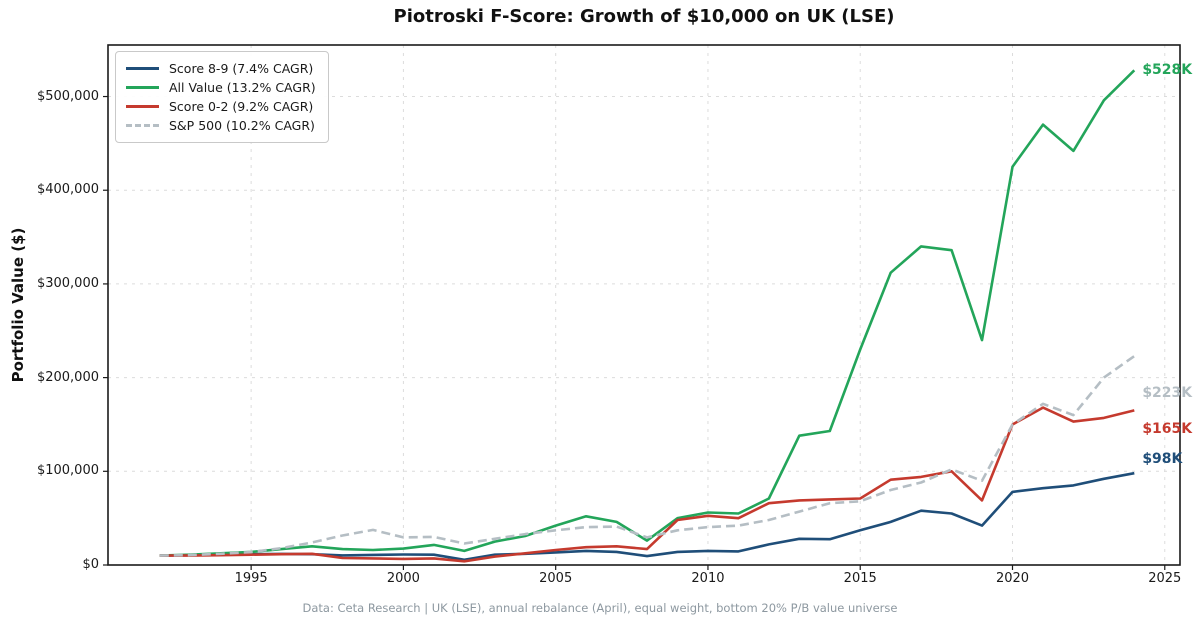  What do you see at coordinates (67, 471) in the screenshot?
I see `y-tick-label: $100,000` at bounding box center [67, 471].